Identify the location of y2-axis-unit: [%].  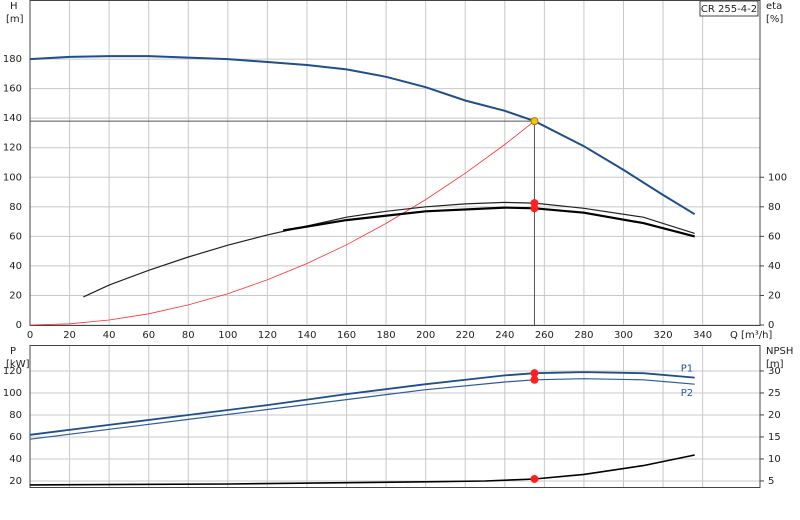
(774, 19).